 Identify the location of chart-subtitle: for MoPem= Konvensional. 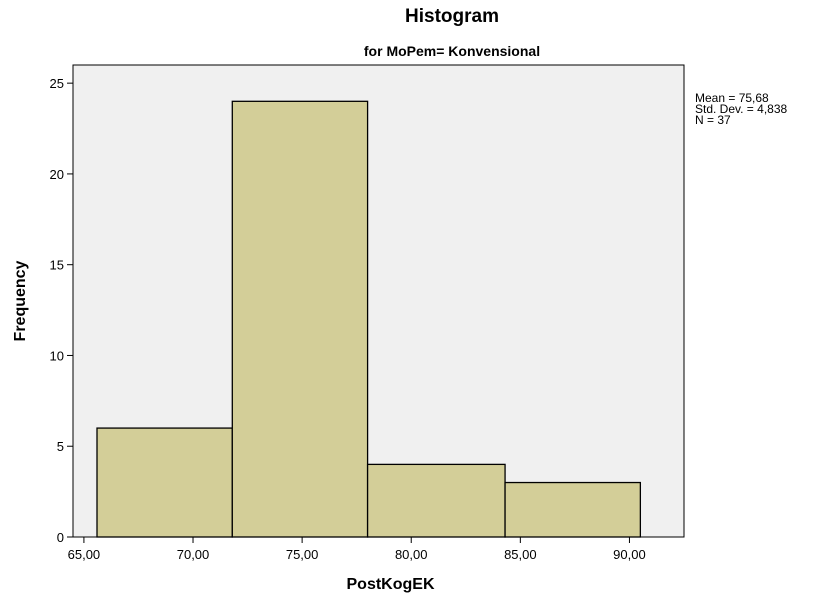
(452, 51).